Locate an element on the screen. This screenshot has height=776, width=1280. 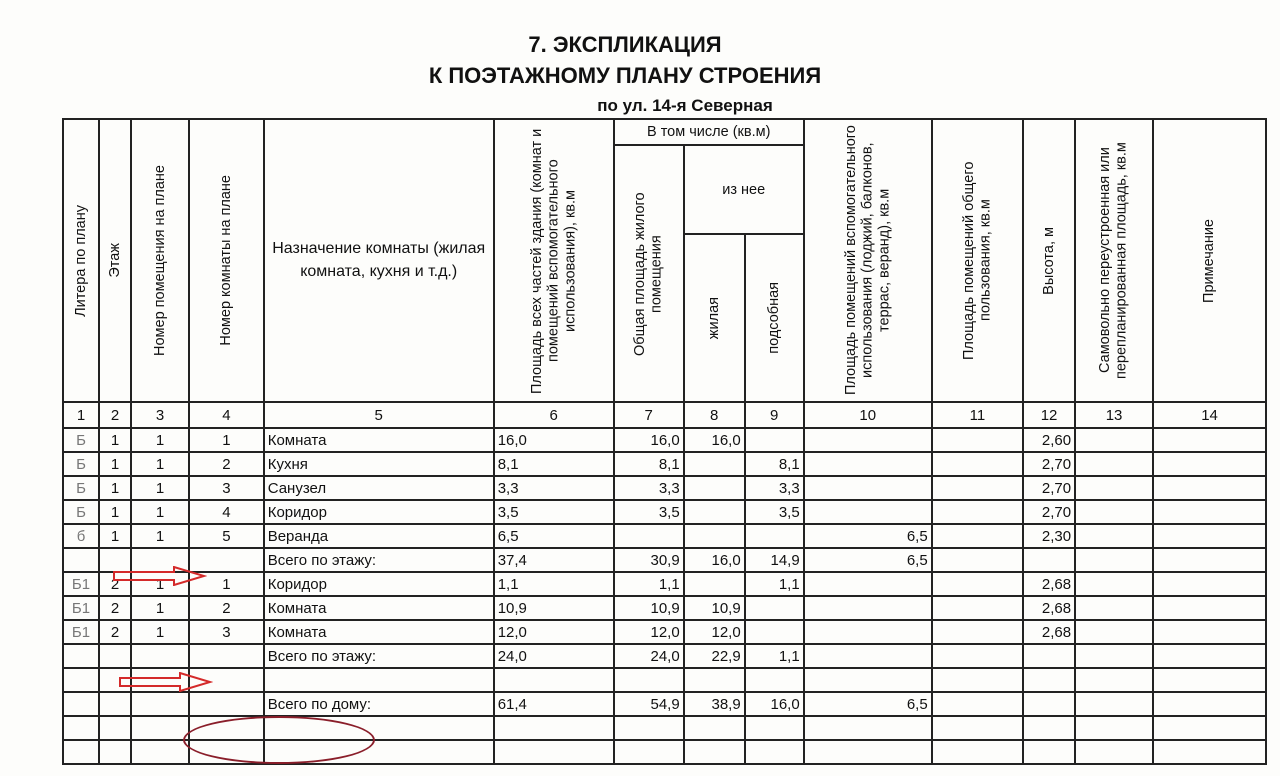
table-row: Всего по этажу: 37,4 30,9 16,0 14,9 6,5 is located at coordinates (665, 560).